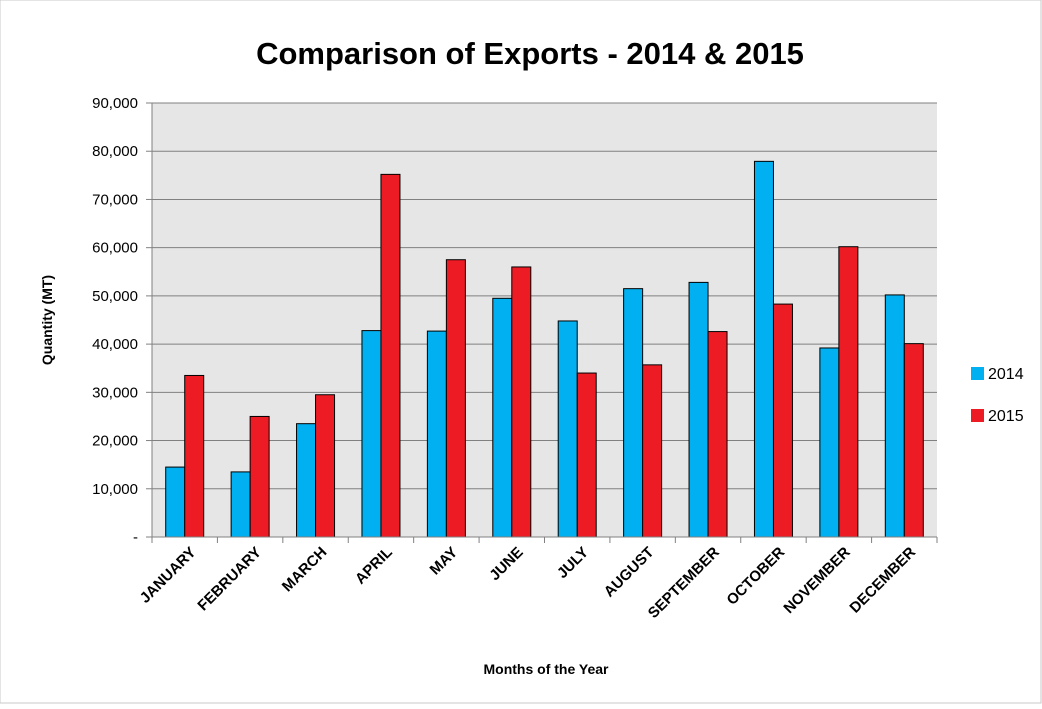 Image resolution: width=1042 pixels, height=709 pixels. Describe the element at coordinates (240, 504) in the screenshot. I see `bar-2014-february` at that location.